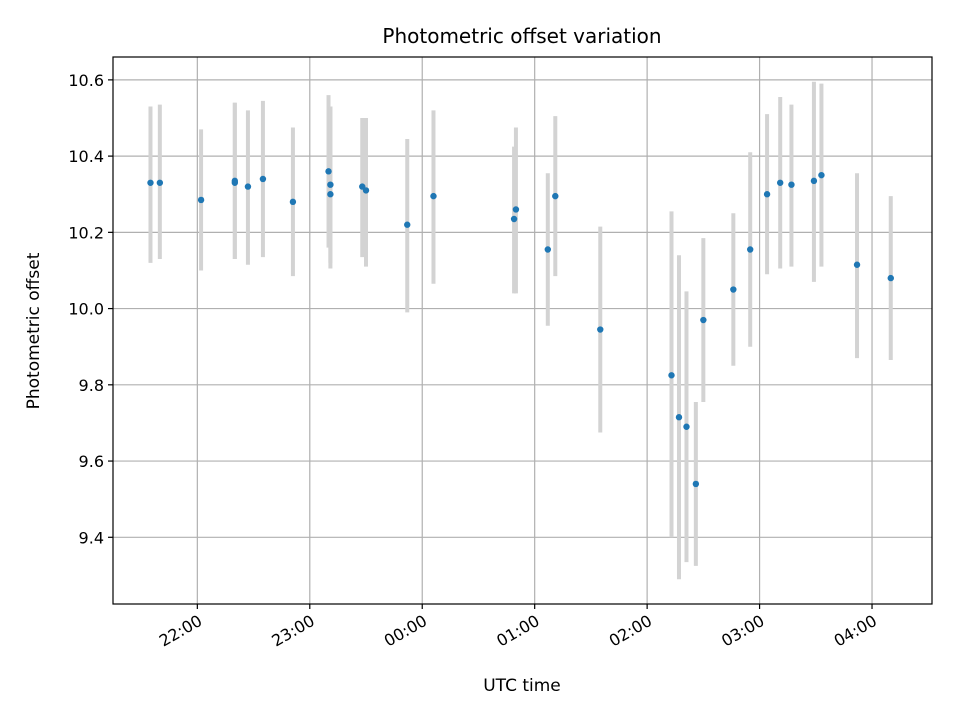 Image resolution: width=960 pixels, height=720 pixels. I want to click on y-axis: 9.4 9.6 9.8 10.0 10.2 10.4 10.6, so click(90, 309).